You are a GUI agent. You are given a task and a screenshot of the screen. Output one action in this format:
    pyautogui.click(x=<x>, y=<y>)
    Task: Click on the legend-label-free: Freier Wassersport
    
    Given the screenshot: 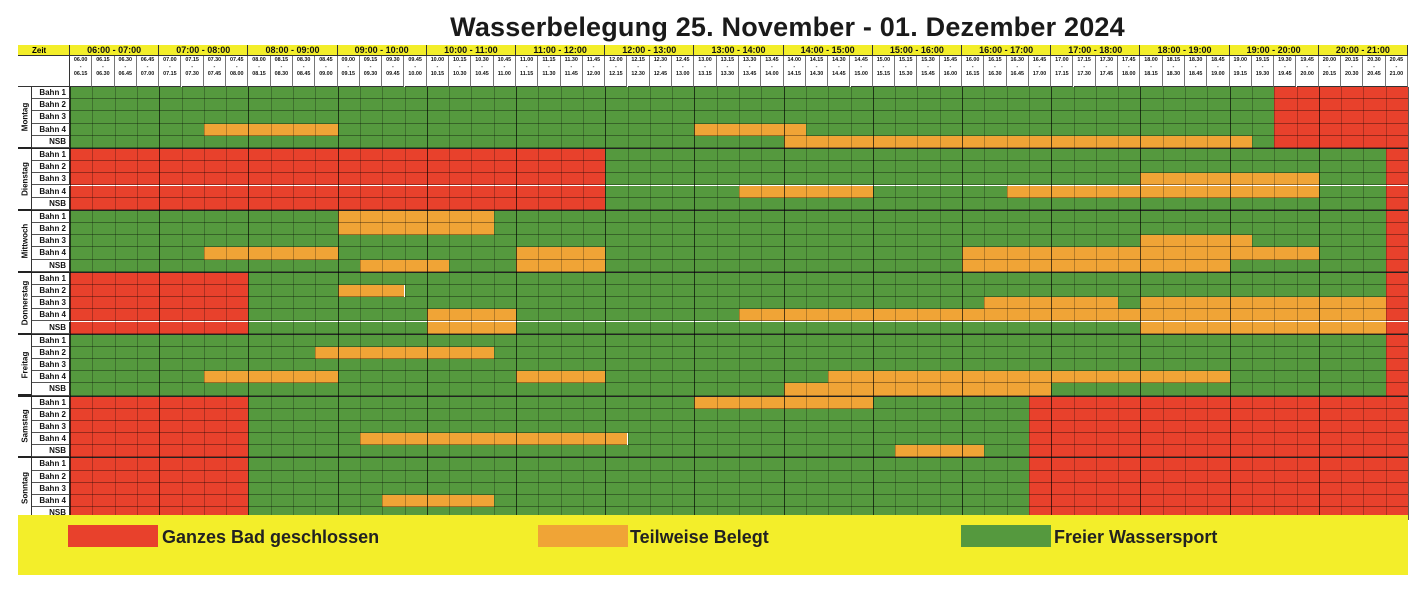 What is the action you would take?
    pyautogui.click(x=1136, y=537)
    